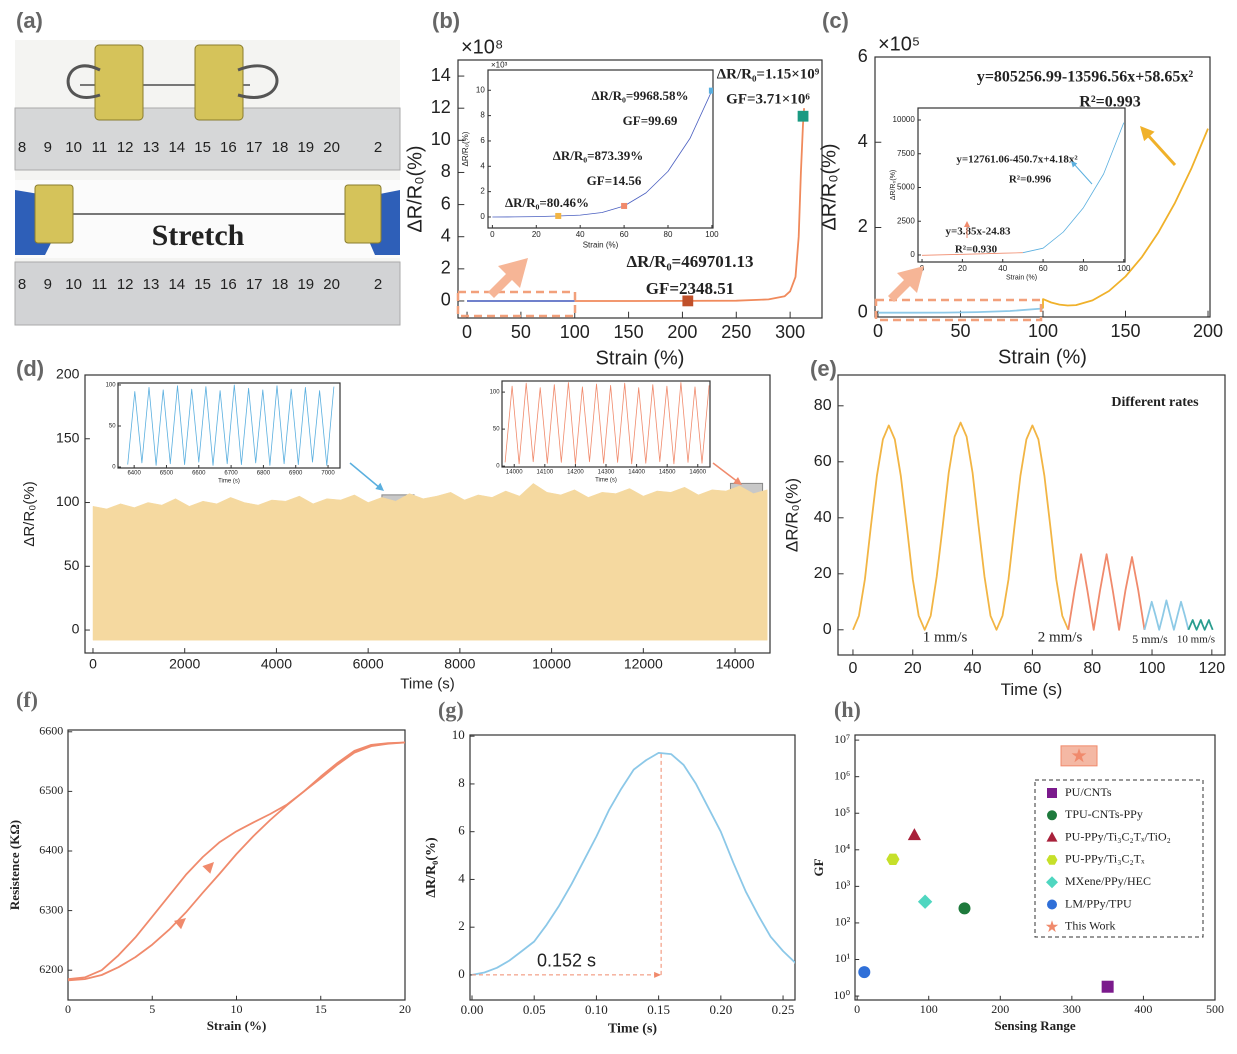 This screenshot has height=1054, width=1237. I want to click on legend-label: PU-PPy/Ti₃C₂Tₓ, so click(1105, 859).